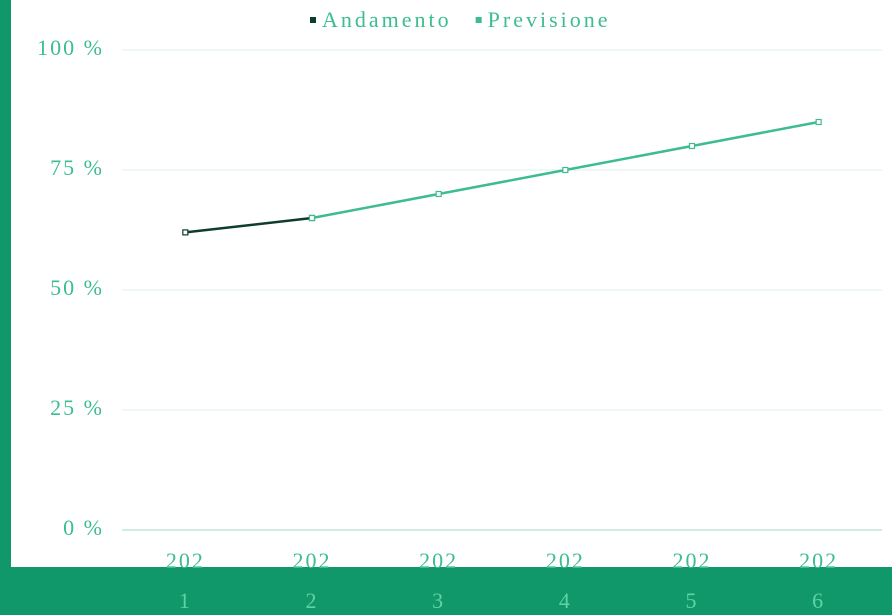  What do you see at coordinates (549, 19) in the screenshot?
I see `legend-label: Previsione` at bounding box center [549, 19].